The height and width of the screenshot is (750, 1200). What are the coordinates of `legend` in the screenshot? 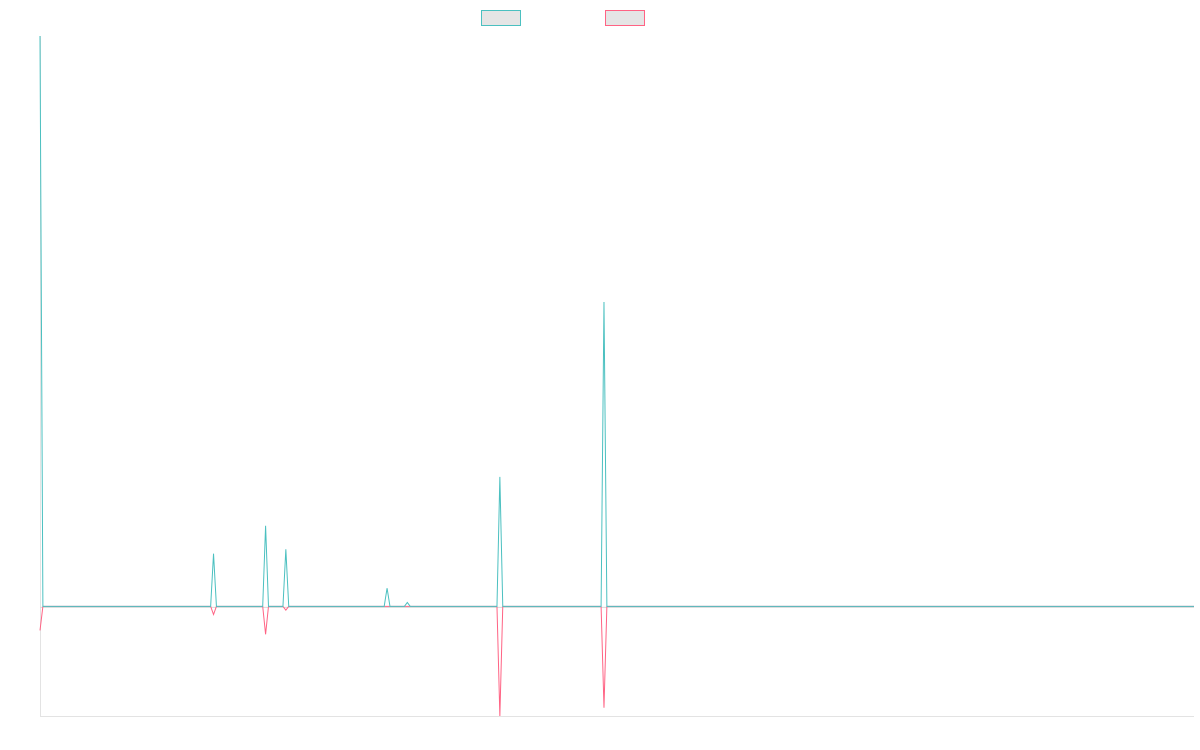 It's located at (563, 18).